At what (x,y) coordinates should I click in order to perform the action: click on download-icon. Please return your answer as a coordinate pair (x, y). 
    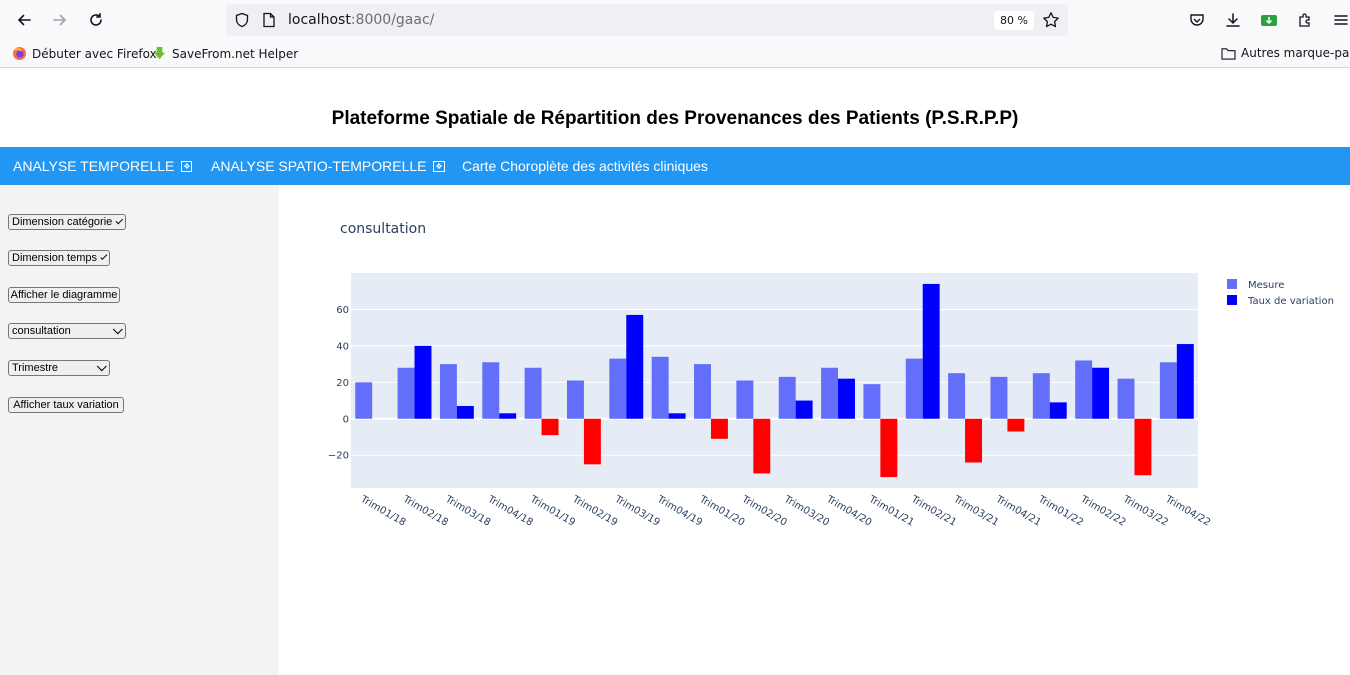
    Looking at the image, I should click on (1233, 20).